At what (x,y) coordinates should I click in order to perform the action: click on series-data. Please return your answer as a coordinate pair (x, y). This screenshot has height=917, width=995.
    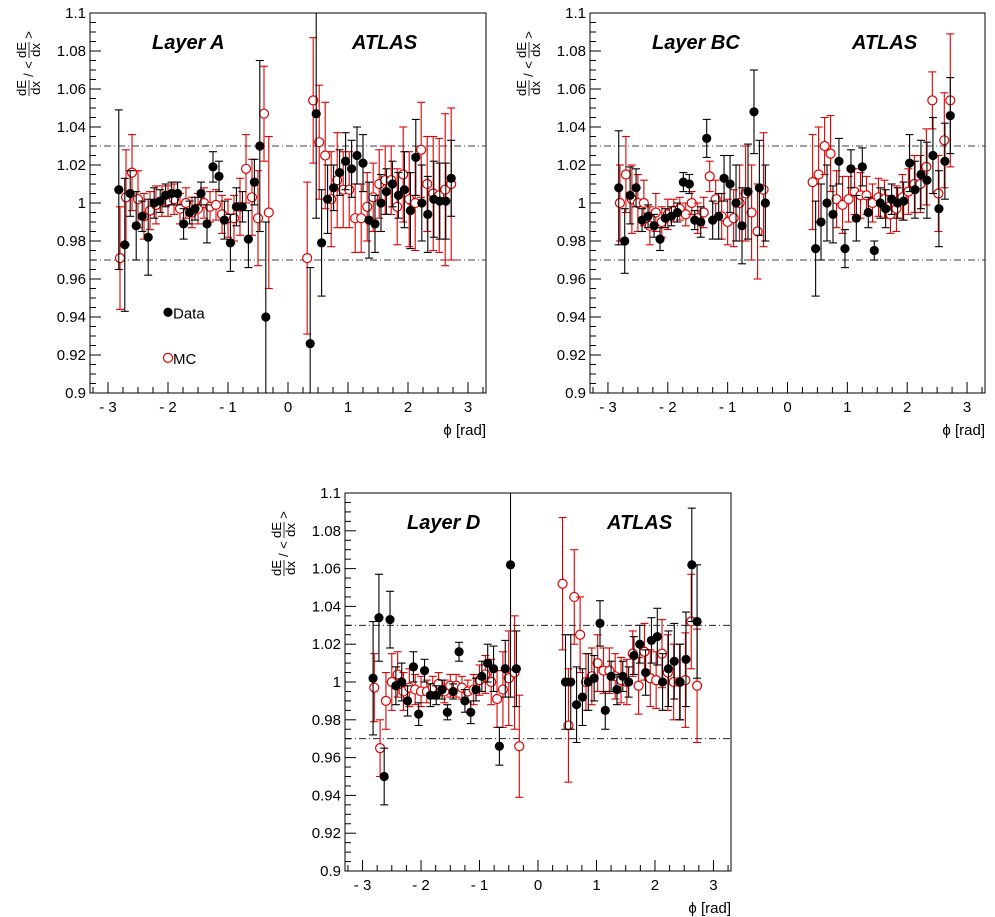
    Looking at the image, I should click on (784, 183).